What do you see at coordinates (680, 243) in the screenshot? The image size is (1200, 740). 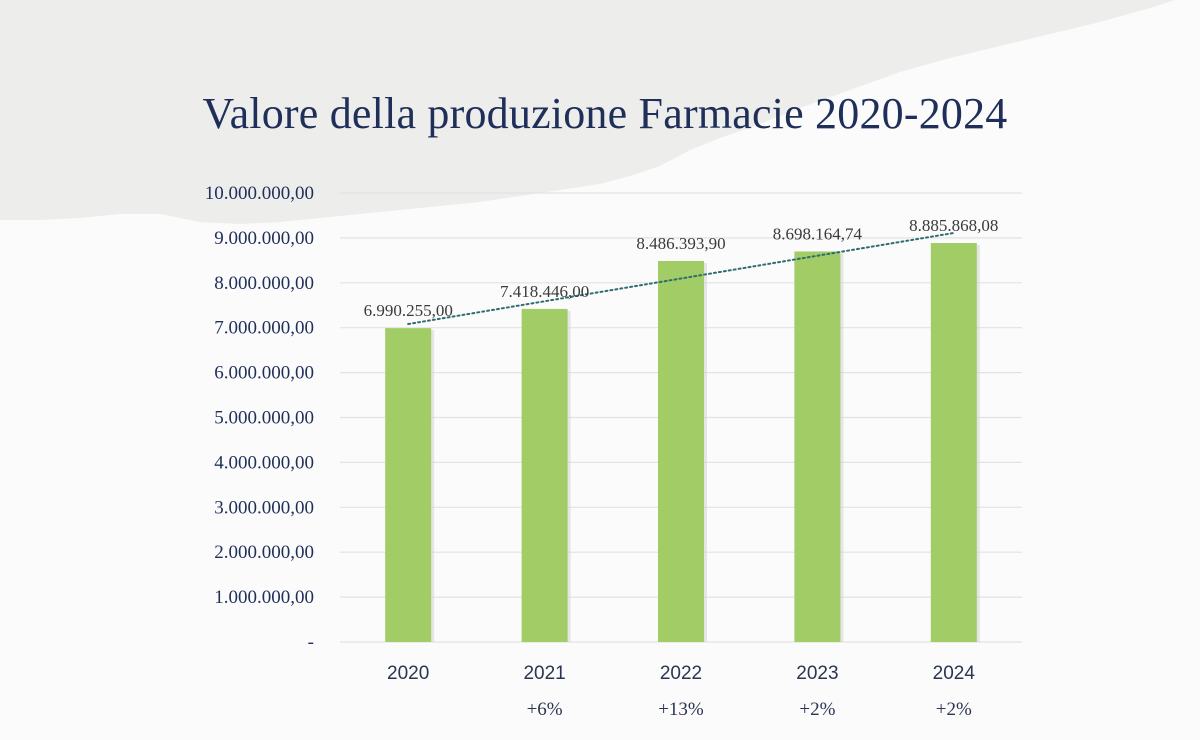 I see `data-label: 8.486.393,90` at bounding box center [680, 243].